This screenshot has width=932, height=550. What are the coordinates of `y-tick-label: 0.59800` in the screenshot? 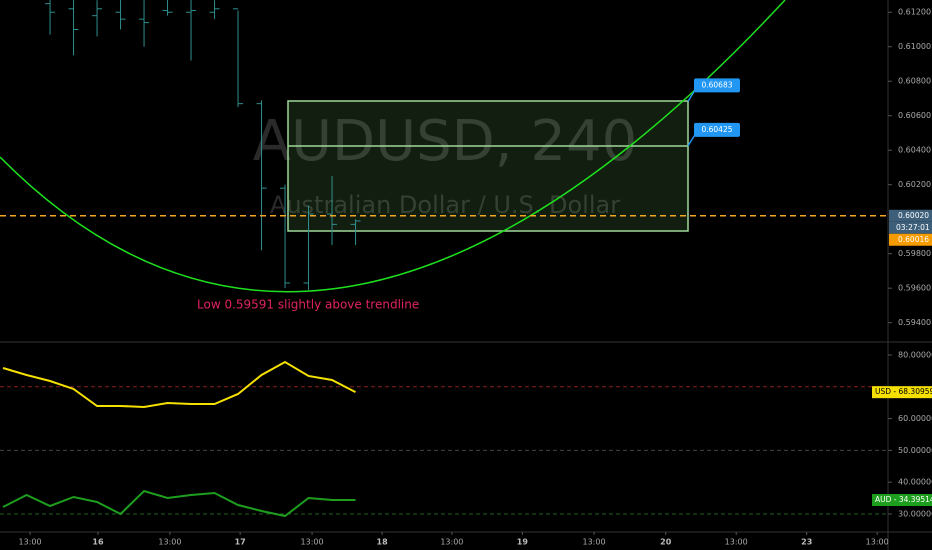 It's located at (914, 253).